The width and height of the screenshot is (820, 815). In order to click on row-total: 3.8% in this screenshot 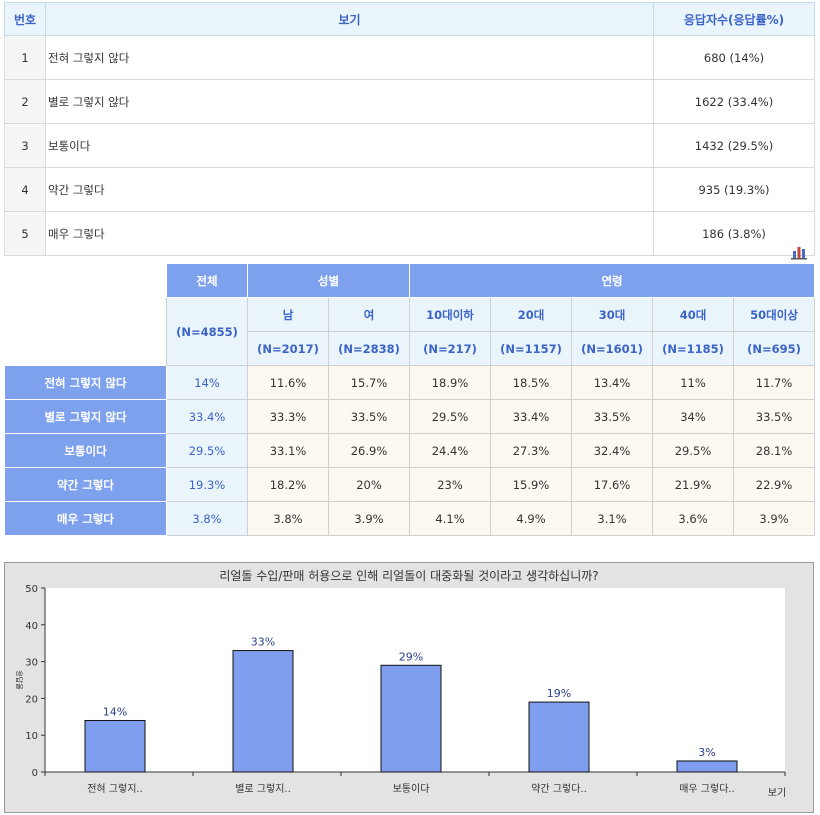, I will do `click(207, 518)`.